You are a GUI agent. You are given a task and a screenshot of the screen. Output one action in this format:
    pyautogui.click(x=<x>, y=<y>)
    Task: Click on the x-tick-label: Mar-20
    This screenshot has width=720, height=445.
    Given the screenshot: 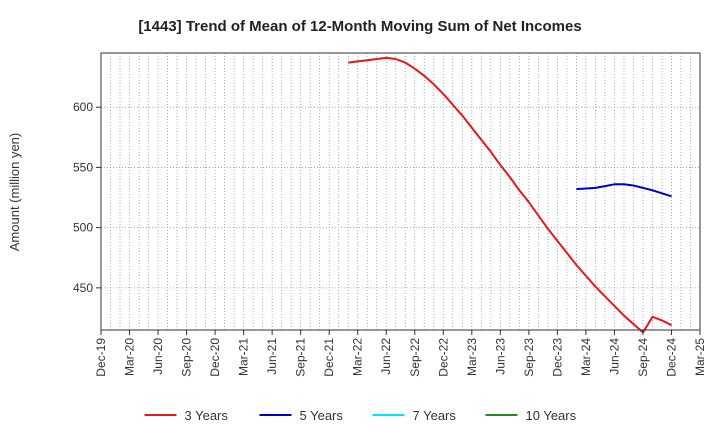 What is the action you would take?
    pyautogui.click(x=130, y=357)
    